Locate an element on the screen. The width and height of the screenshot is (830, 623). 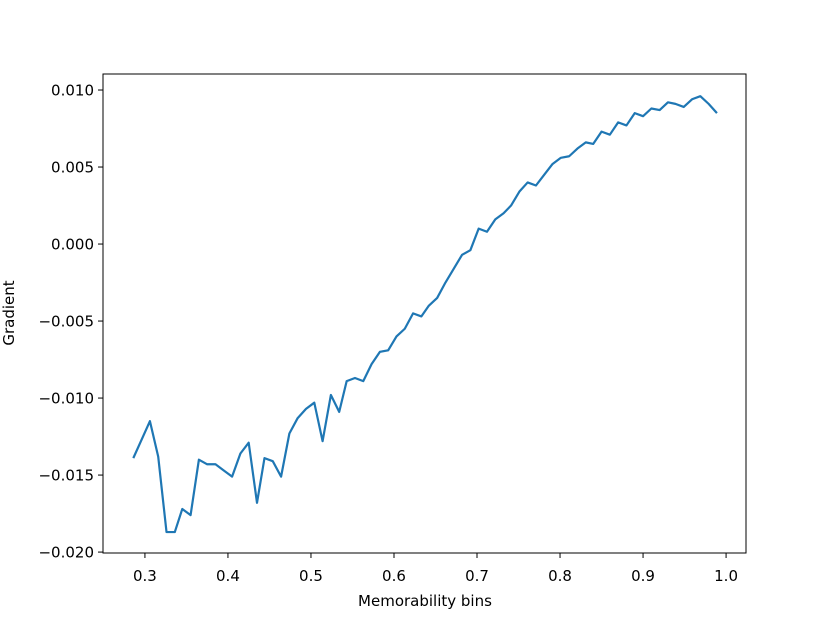
x-tick-label: 0.4 is located at coordinates (228, 576).